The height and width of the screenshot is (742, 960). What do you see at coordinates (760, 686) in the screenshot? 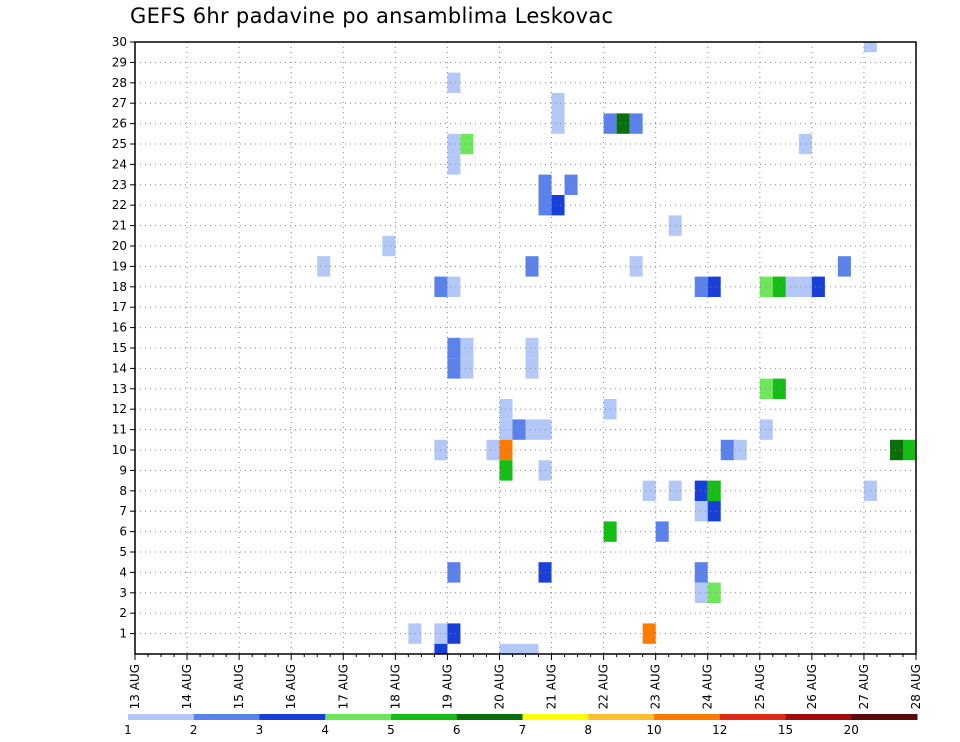
I see `x-tick-label: 25 AUG` at bounding box center [760, 686].